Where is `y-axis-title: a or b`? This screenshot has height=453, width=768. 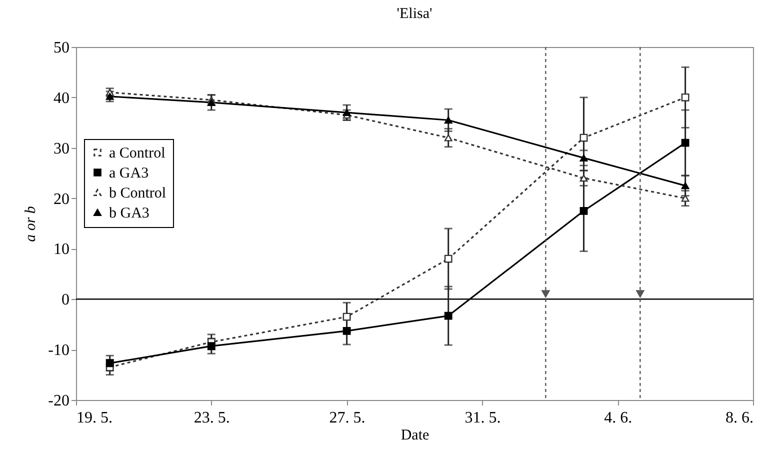 y-axis-title: a or b is located at coordinates (31, 224).